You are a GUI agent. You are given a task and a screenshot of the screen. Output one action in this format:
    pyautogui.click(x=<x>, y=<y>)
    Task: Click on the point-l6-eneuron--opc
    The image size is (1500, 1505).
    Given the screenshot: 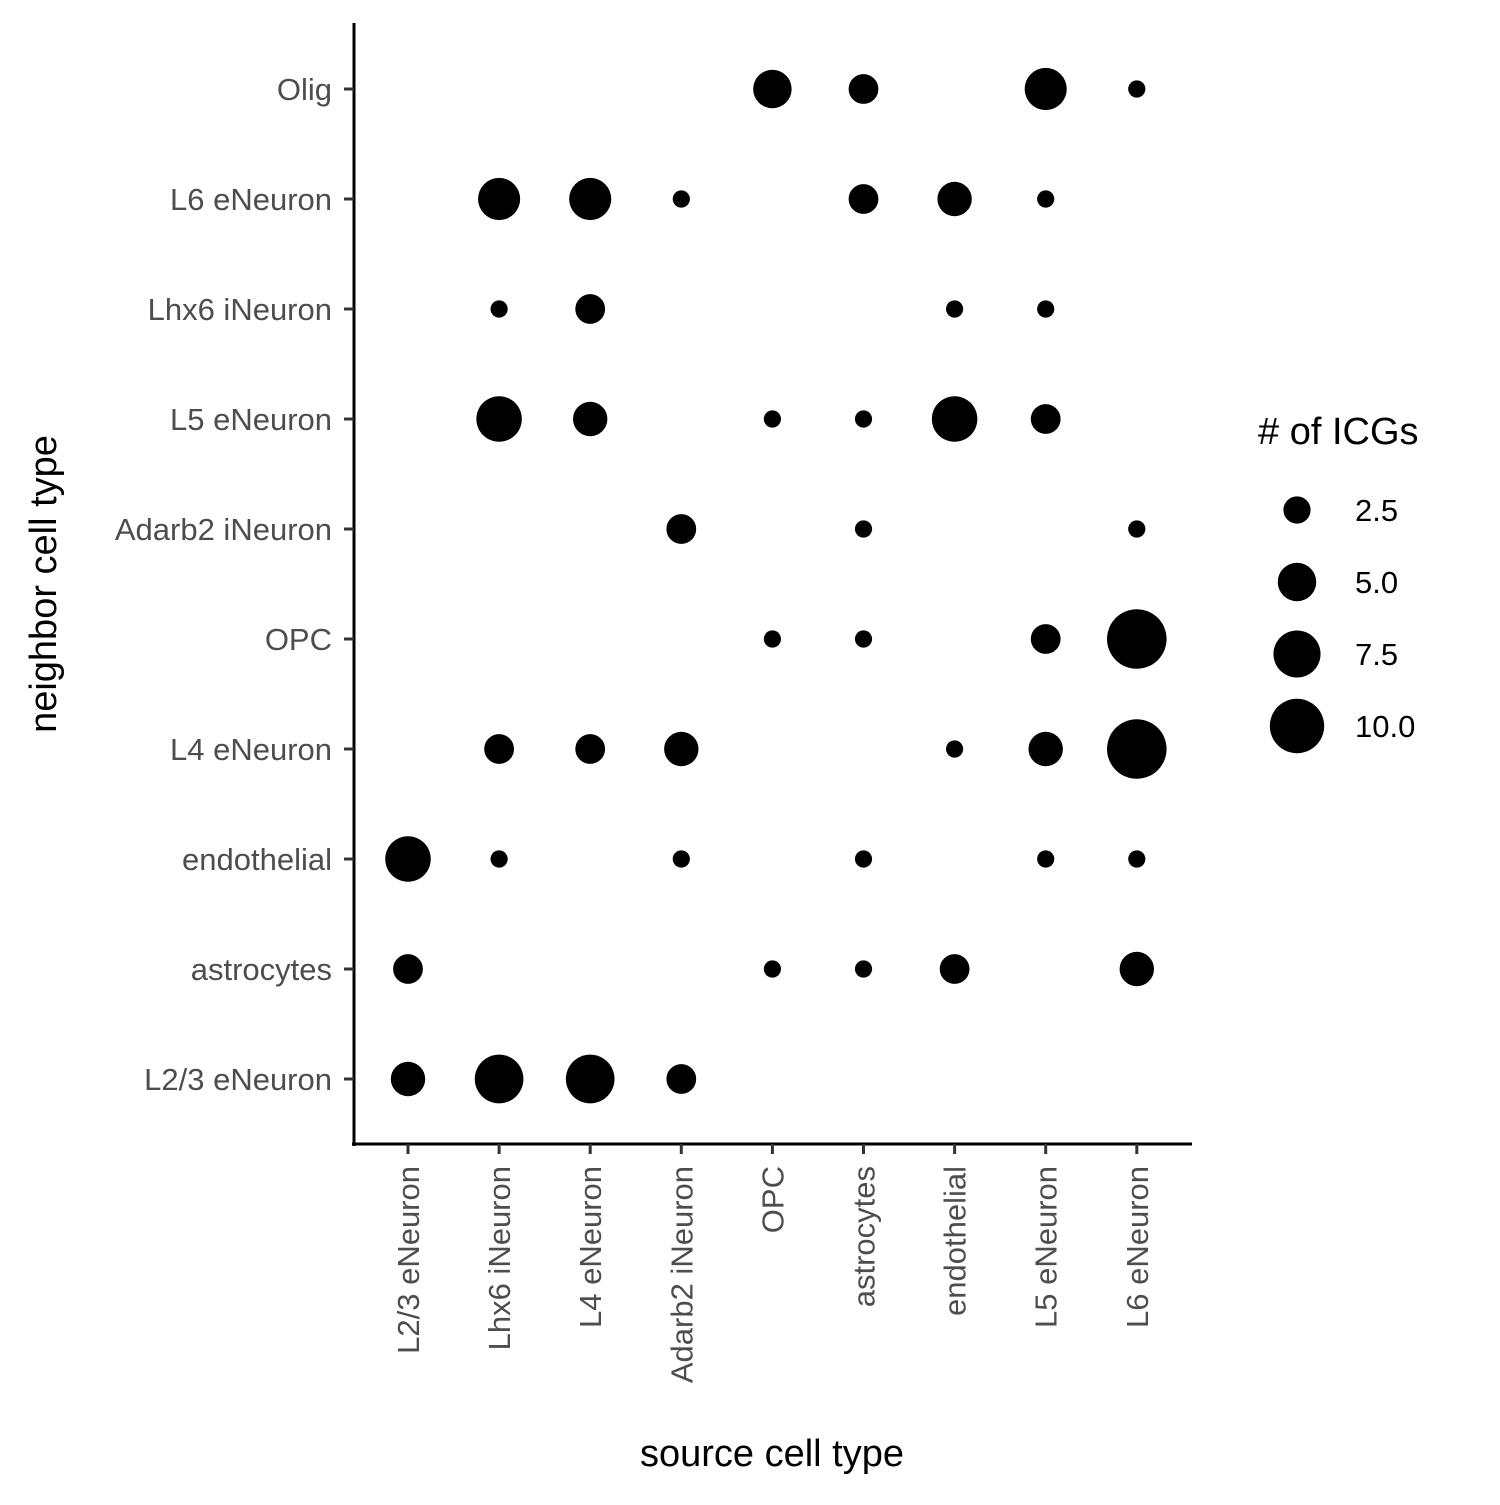 What is the action you would take?
    pyautogui.click(x=1137, y=639)
    